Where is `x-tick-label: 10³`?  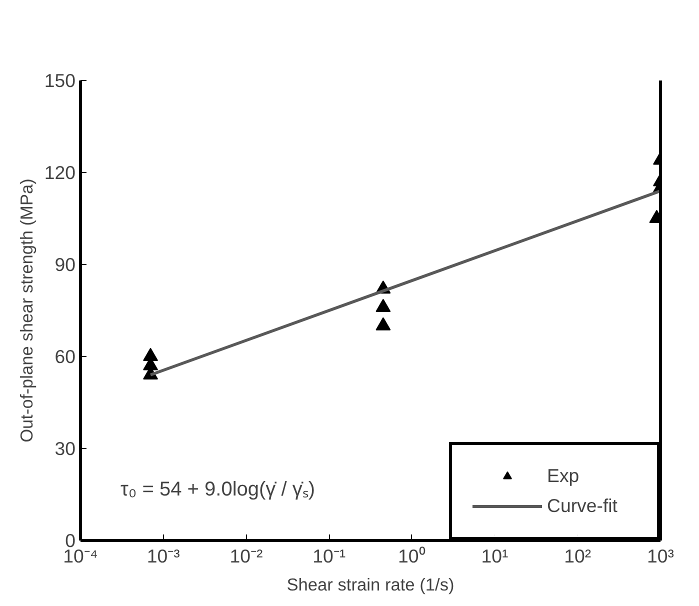
x-tick-label: 10³ is located at coordinates (660, 556).